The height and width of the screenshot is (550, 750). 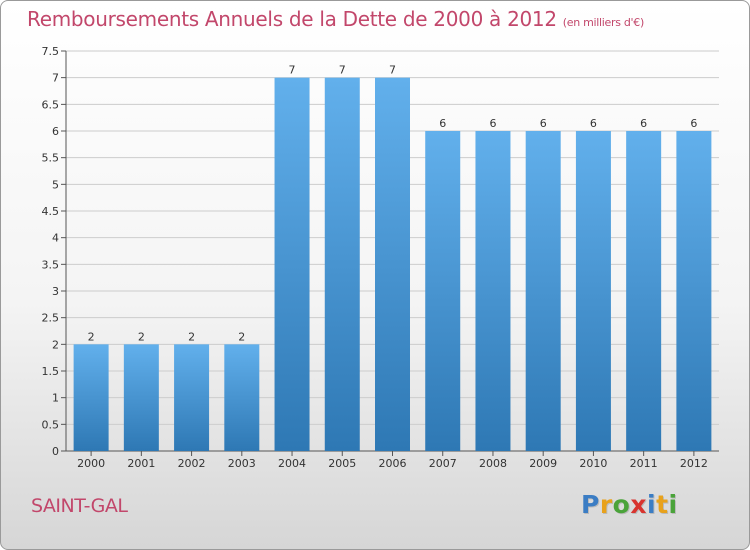 What do you see at coordinates (621, 504) in the screenshot?
I see `logo-letter: o` at bounding box center [621, 504].